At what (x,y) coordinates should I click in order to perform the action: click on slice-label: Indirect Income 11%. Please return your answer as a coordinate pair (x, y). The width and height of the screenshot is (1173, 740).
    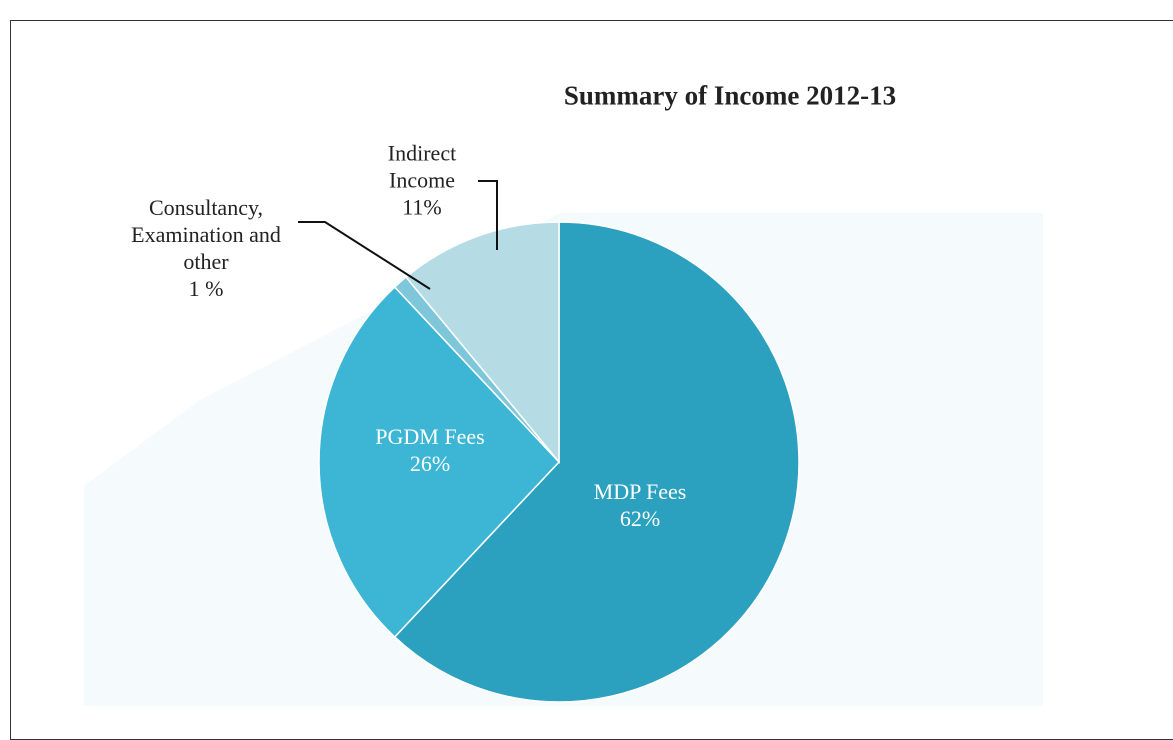
    Looking at the image, I should click on (422, 180).